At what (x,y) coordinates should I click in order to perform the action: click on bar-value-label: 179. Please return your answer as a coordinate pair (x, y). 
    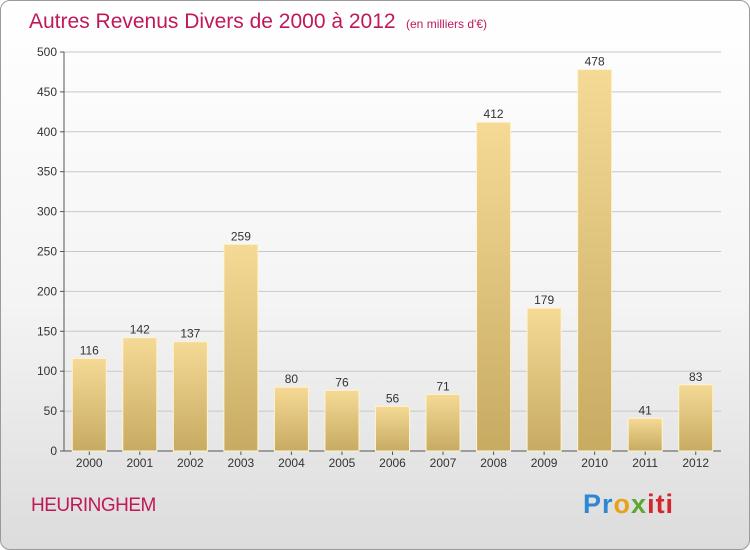
    Looking at the image, I should click on (544, 300).